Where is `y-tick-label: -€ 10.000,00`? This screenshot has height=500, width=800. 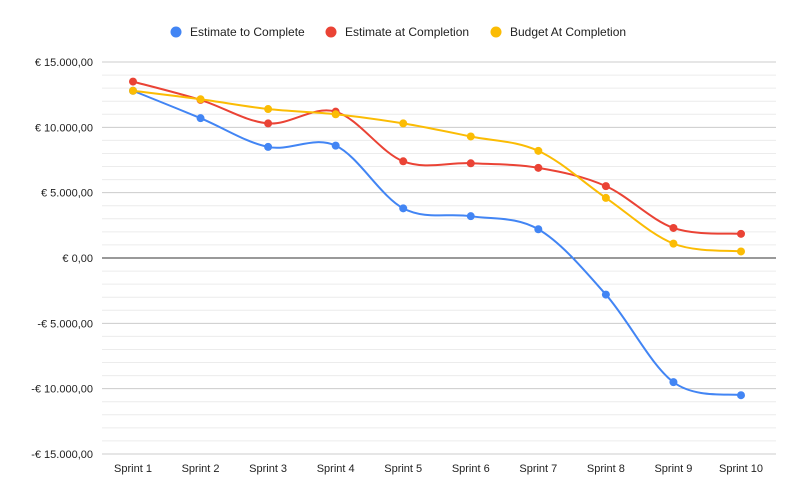
y-tick-label: -€ 10.000,00 is located at coordinates (62, 390).